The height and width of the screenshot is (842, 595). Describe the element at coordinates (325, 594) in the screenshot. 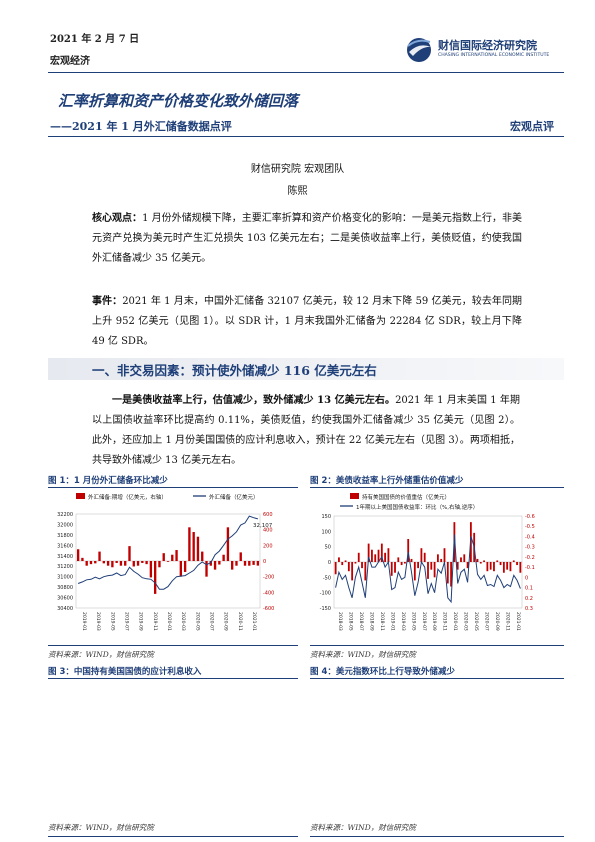

I see `c2-left-tick: -100` at that location.